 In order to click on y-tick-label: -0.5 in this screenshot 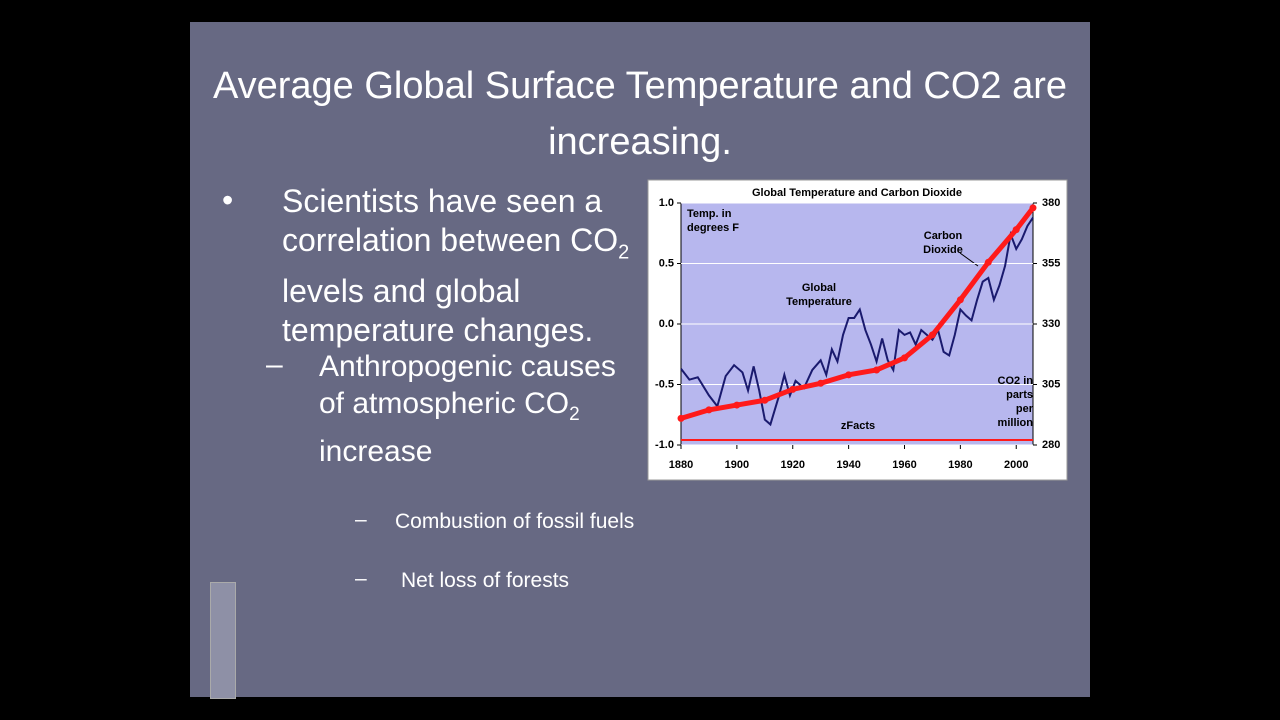, I will do `click(664, 384)`.